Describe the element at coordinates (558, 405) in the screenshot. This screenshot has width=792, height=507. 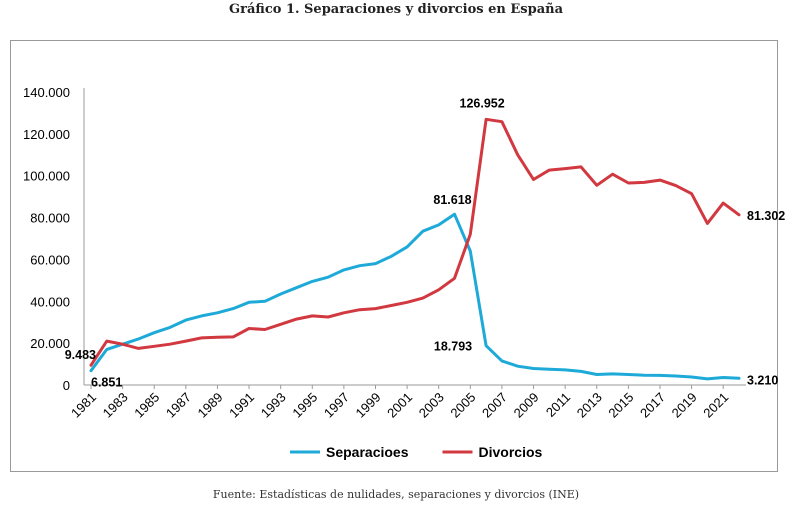
I see `x-tick-label: 2011` at that location.